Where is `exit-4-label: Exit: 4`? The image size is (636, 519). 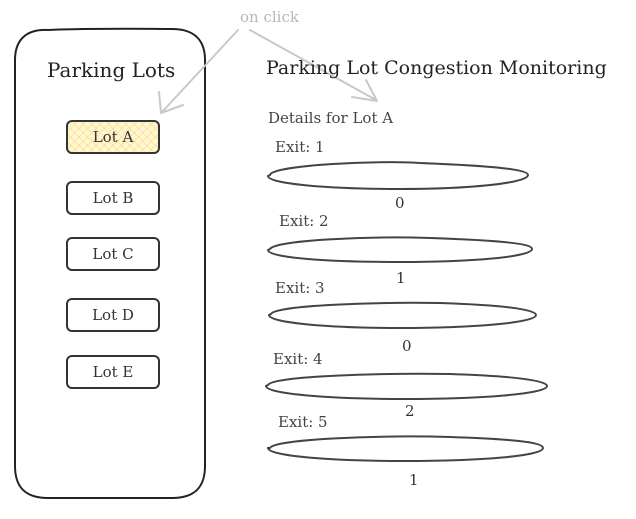 exit-4-label: Exit: 4 is located at coordinates (298, 359).